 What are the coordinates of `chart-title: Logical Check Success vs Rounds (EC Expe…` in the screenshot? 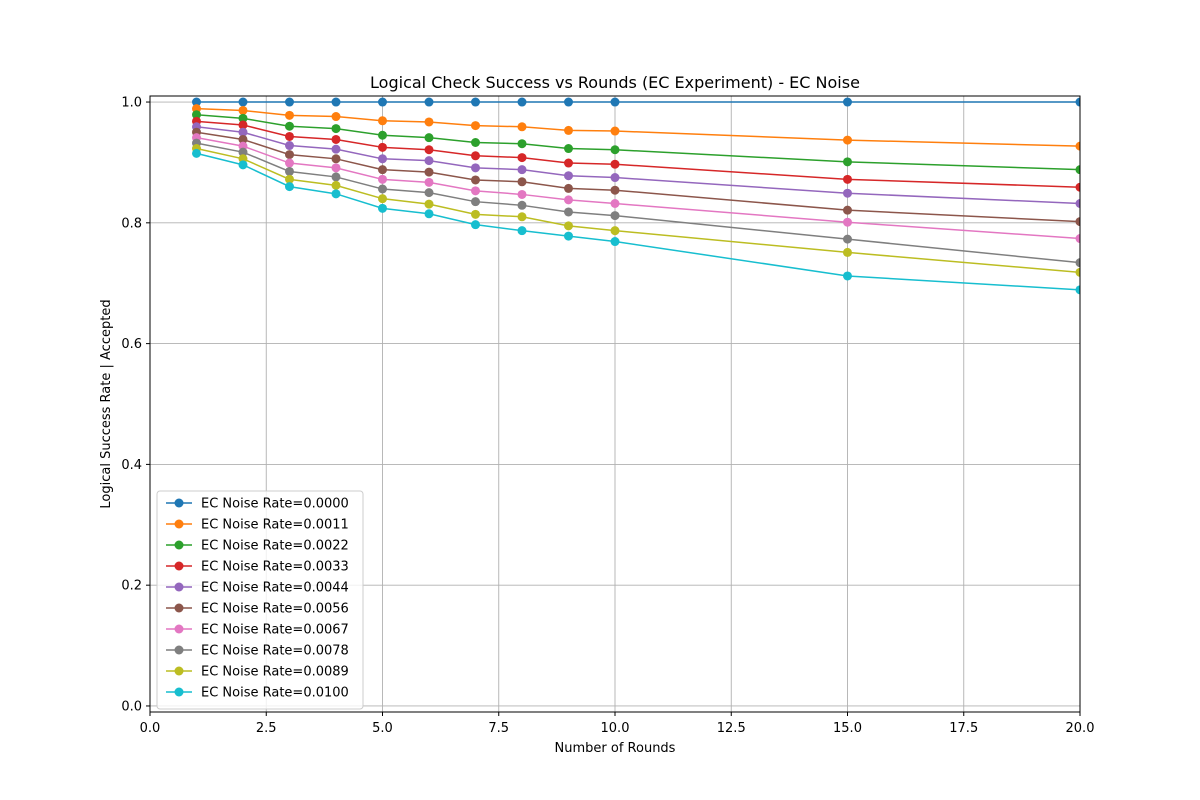 It's located at (615, 82).